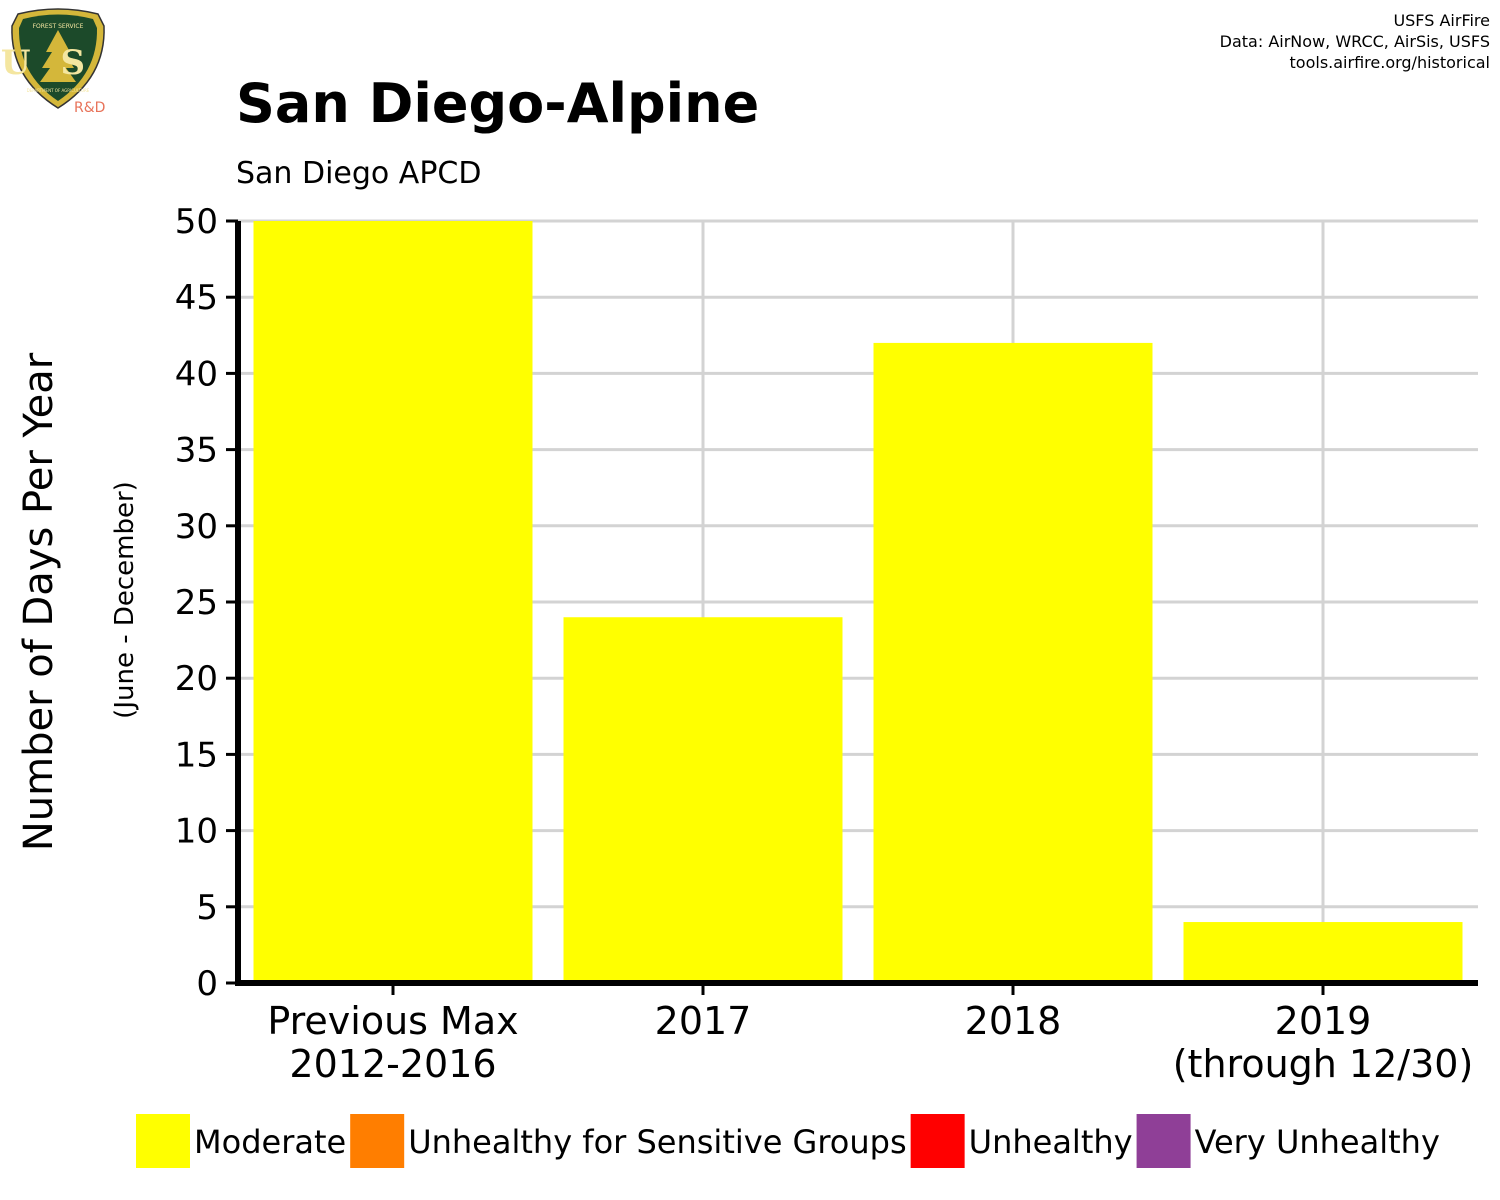 The image size is (1500, 1200). I want to click on logo-letters: US, so click(58, 63).